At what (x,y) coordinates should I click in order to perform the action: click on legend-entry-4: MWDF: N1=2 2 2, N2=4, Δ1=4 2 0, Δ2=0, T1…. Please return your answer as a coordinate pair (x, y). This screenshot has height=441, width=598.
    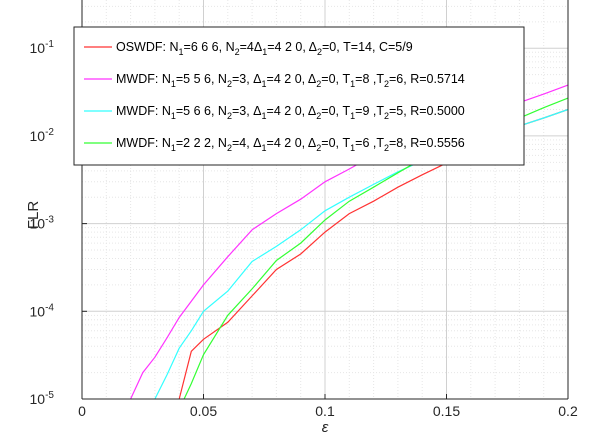
    Looking at the image, I should click on (290, 144).